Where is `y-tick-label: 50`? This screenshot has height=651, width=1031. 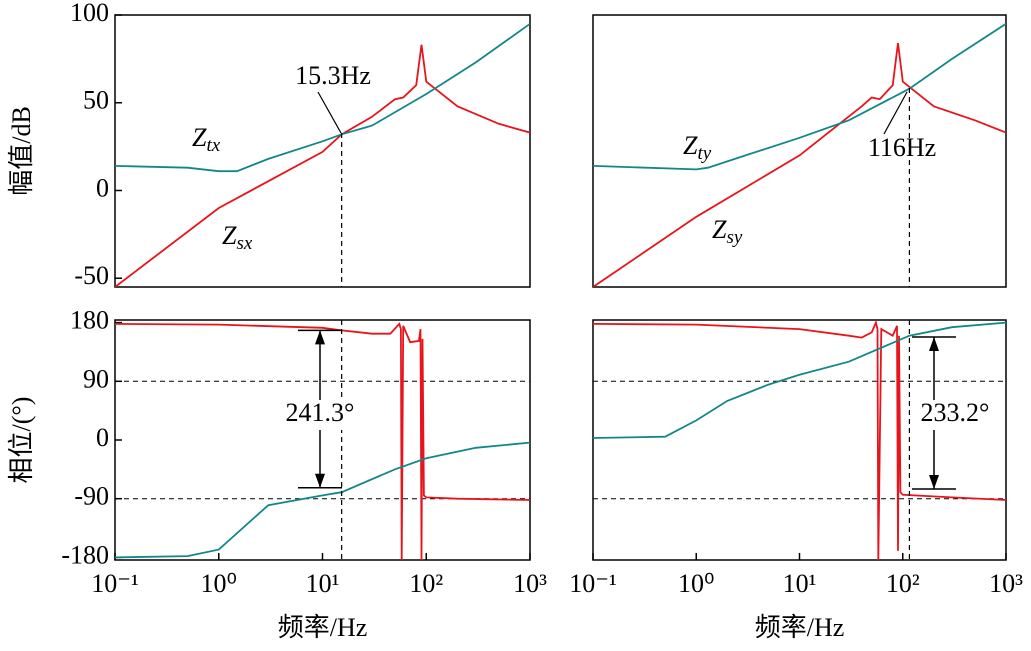
y-tick-label: 50 is located at coordinates (96, 100).